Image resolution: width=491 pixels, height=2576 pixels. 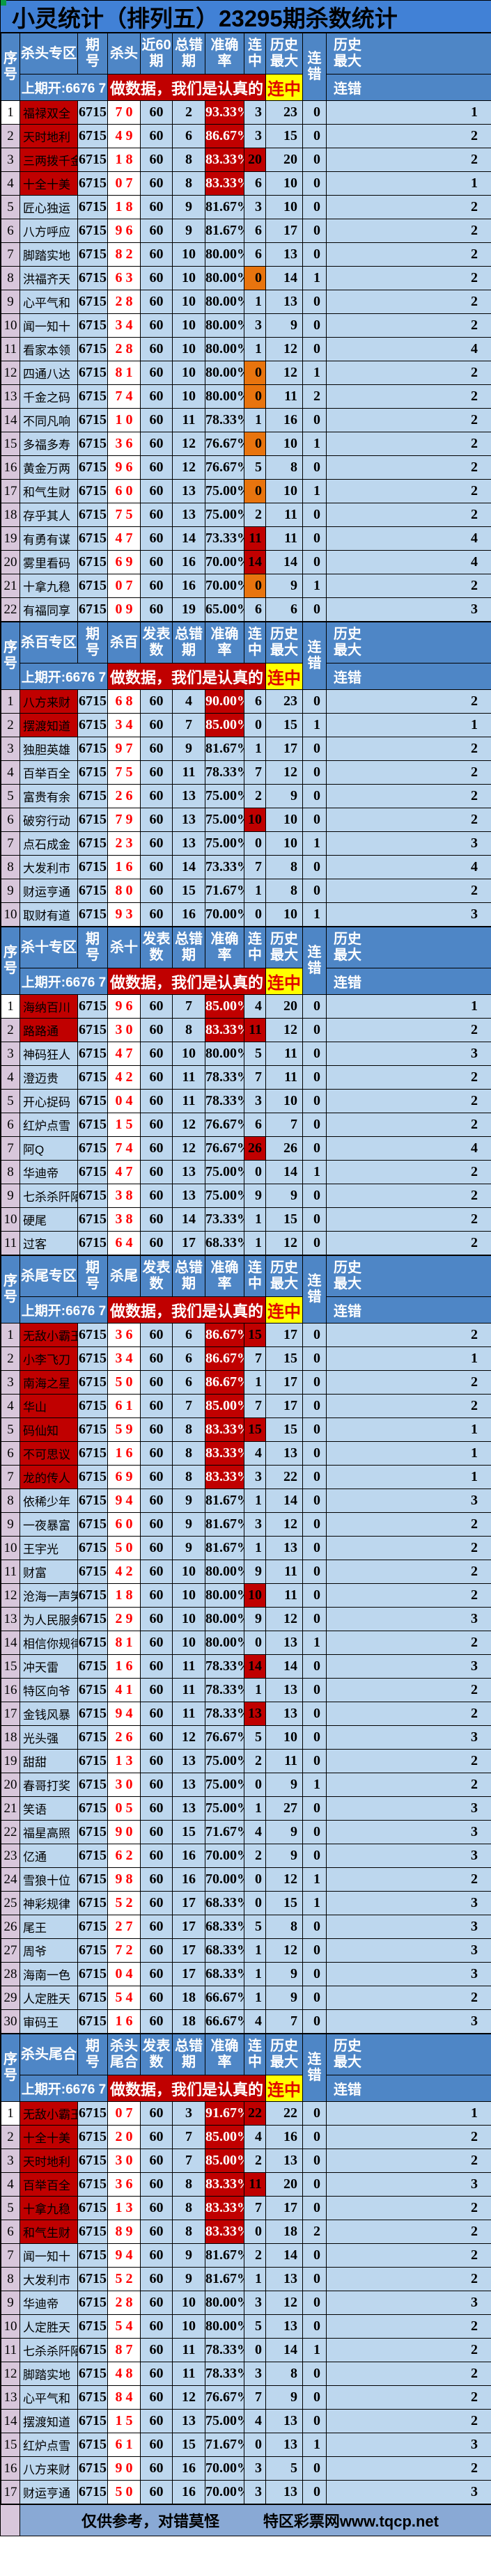 What do you see at coordinates (189, 1761) in the screenshot?
I see `total-errors-cell: 13` at bounding box center [189, 1761].